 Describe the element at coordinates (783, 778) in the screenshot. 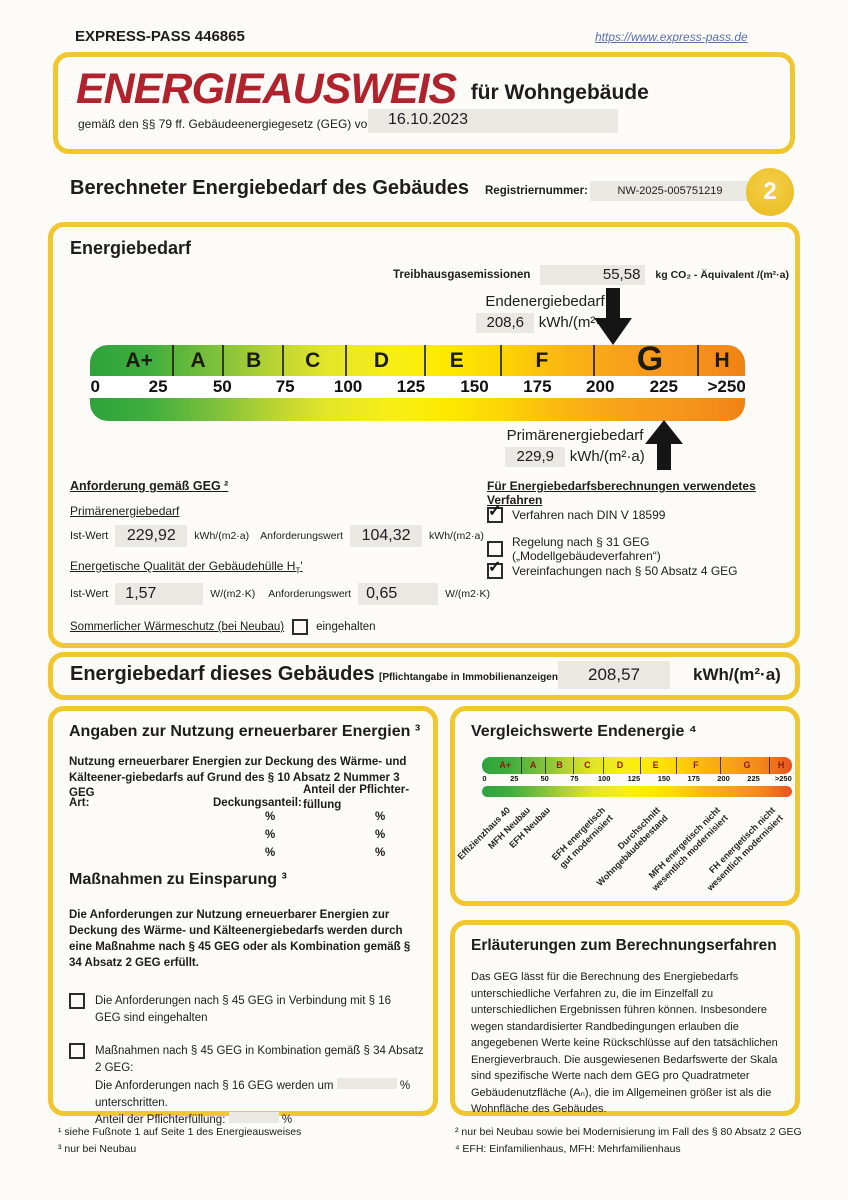

I see `scale-number-gt250: >250` at that location.